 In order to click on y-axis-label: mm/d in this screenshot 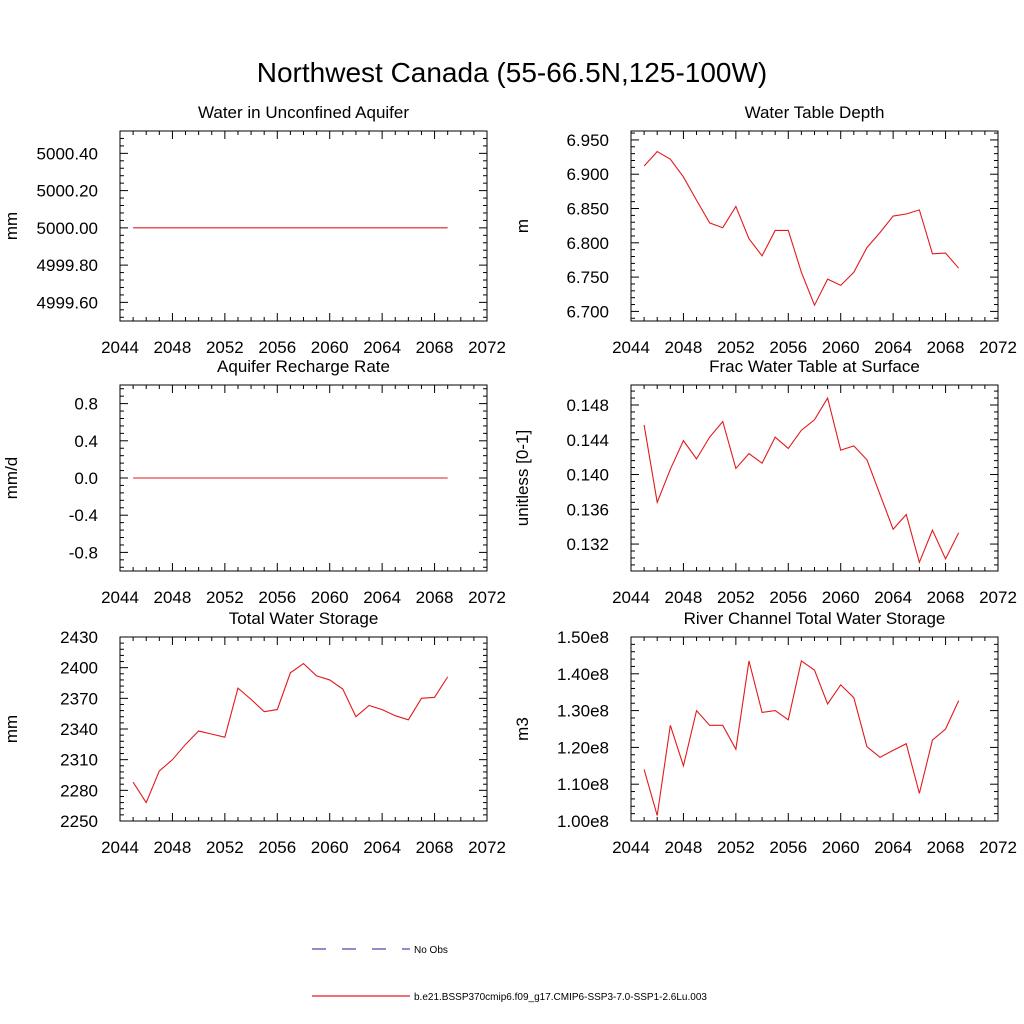, I will do `click(11, 478)`.